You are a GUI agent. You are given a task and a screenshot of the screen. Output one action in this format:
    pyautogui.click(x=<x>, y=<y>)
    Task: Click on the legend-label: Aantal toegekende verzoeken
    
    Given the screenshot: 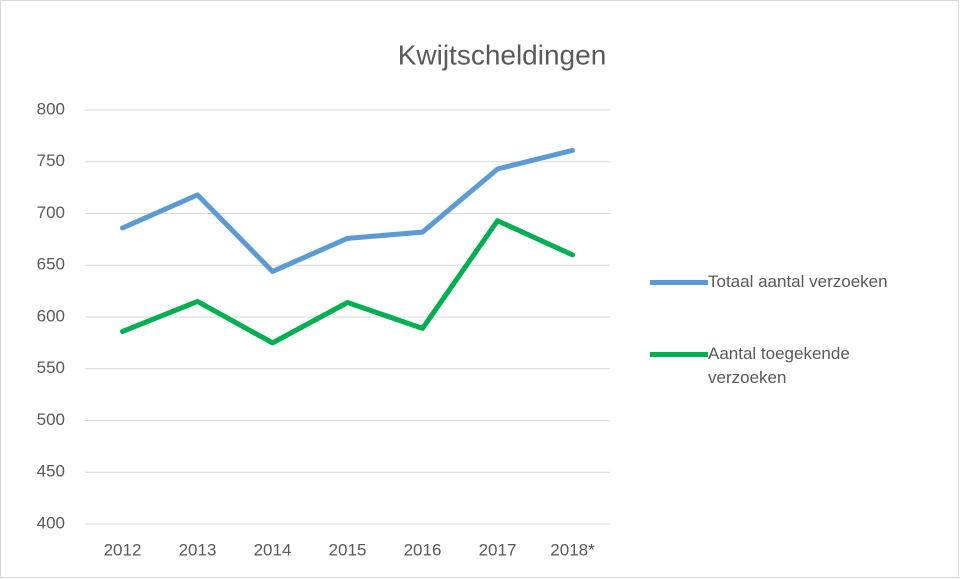 What is the action you would take?
    pyautogui.click(x=779, y=365)
    